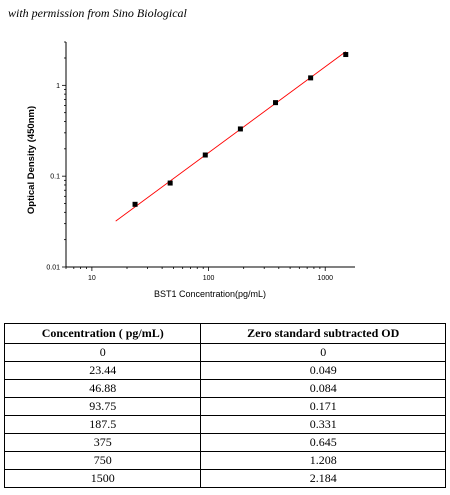 This screenshot has height=495, width=450. I want to click on concentration-cell: 375, so click(102, 442).